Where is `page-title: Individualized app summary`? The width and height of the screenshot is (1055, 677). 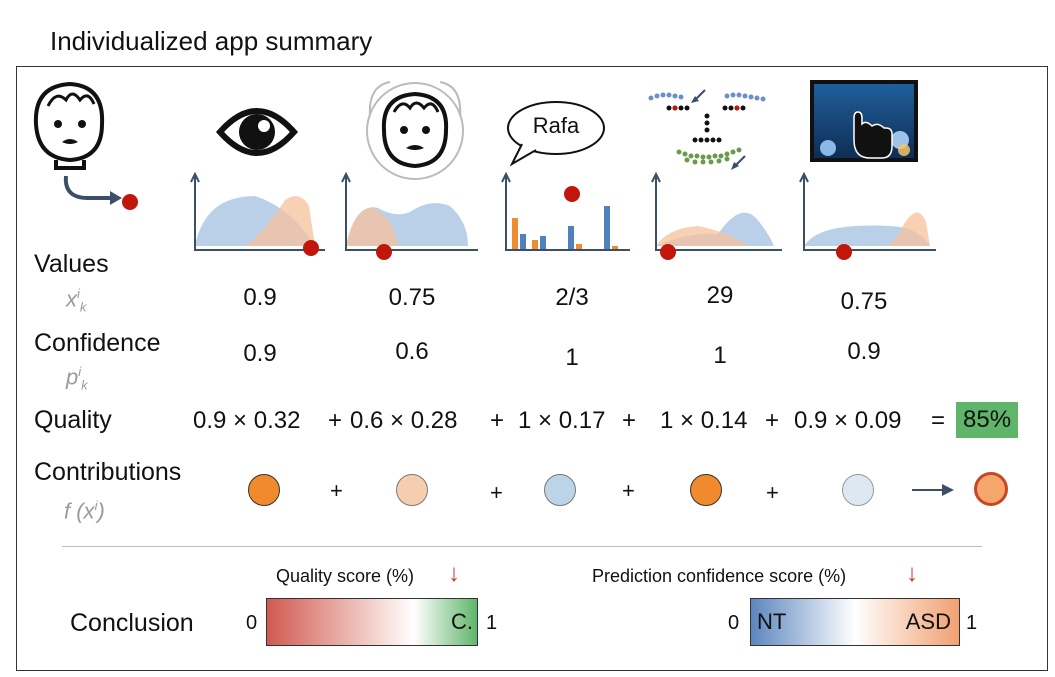 page-title: Individualized app summary is located at coordinates (211, 41).